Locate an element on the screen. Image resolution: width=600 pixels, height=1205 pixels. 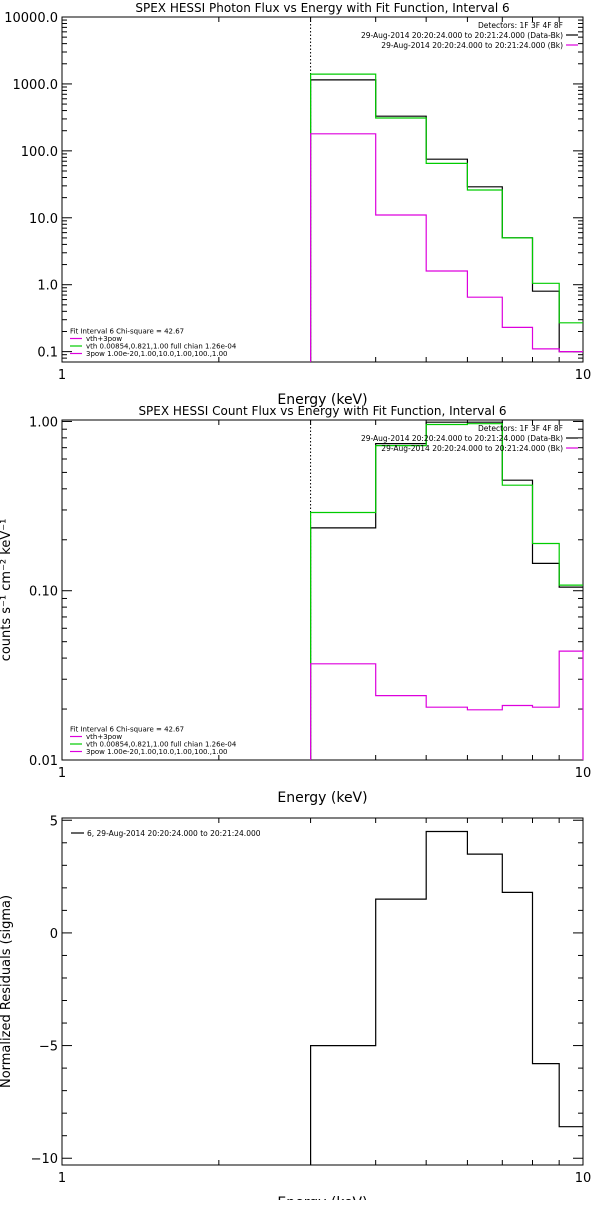
y-tick-label: 0 is located at coordinates (54, 934).